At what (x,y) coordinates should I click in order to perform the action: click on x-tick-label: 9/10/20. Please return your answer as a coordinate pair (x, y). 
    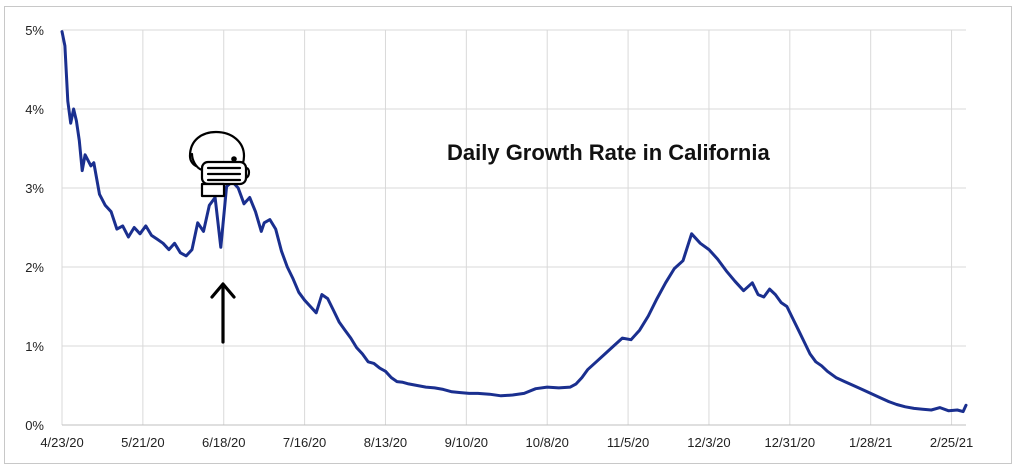
    Looking at the image, I should click on (466, 442).